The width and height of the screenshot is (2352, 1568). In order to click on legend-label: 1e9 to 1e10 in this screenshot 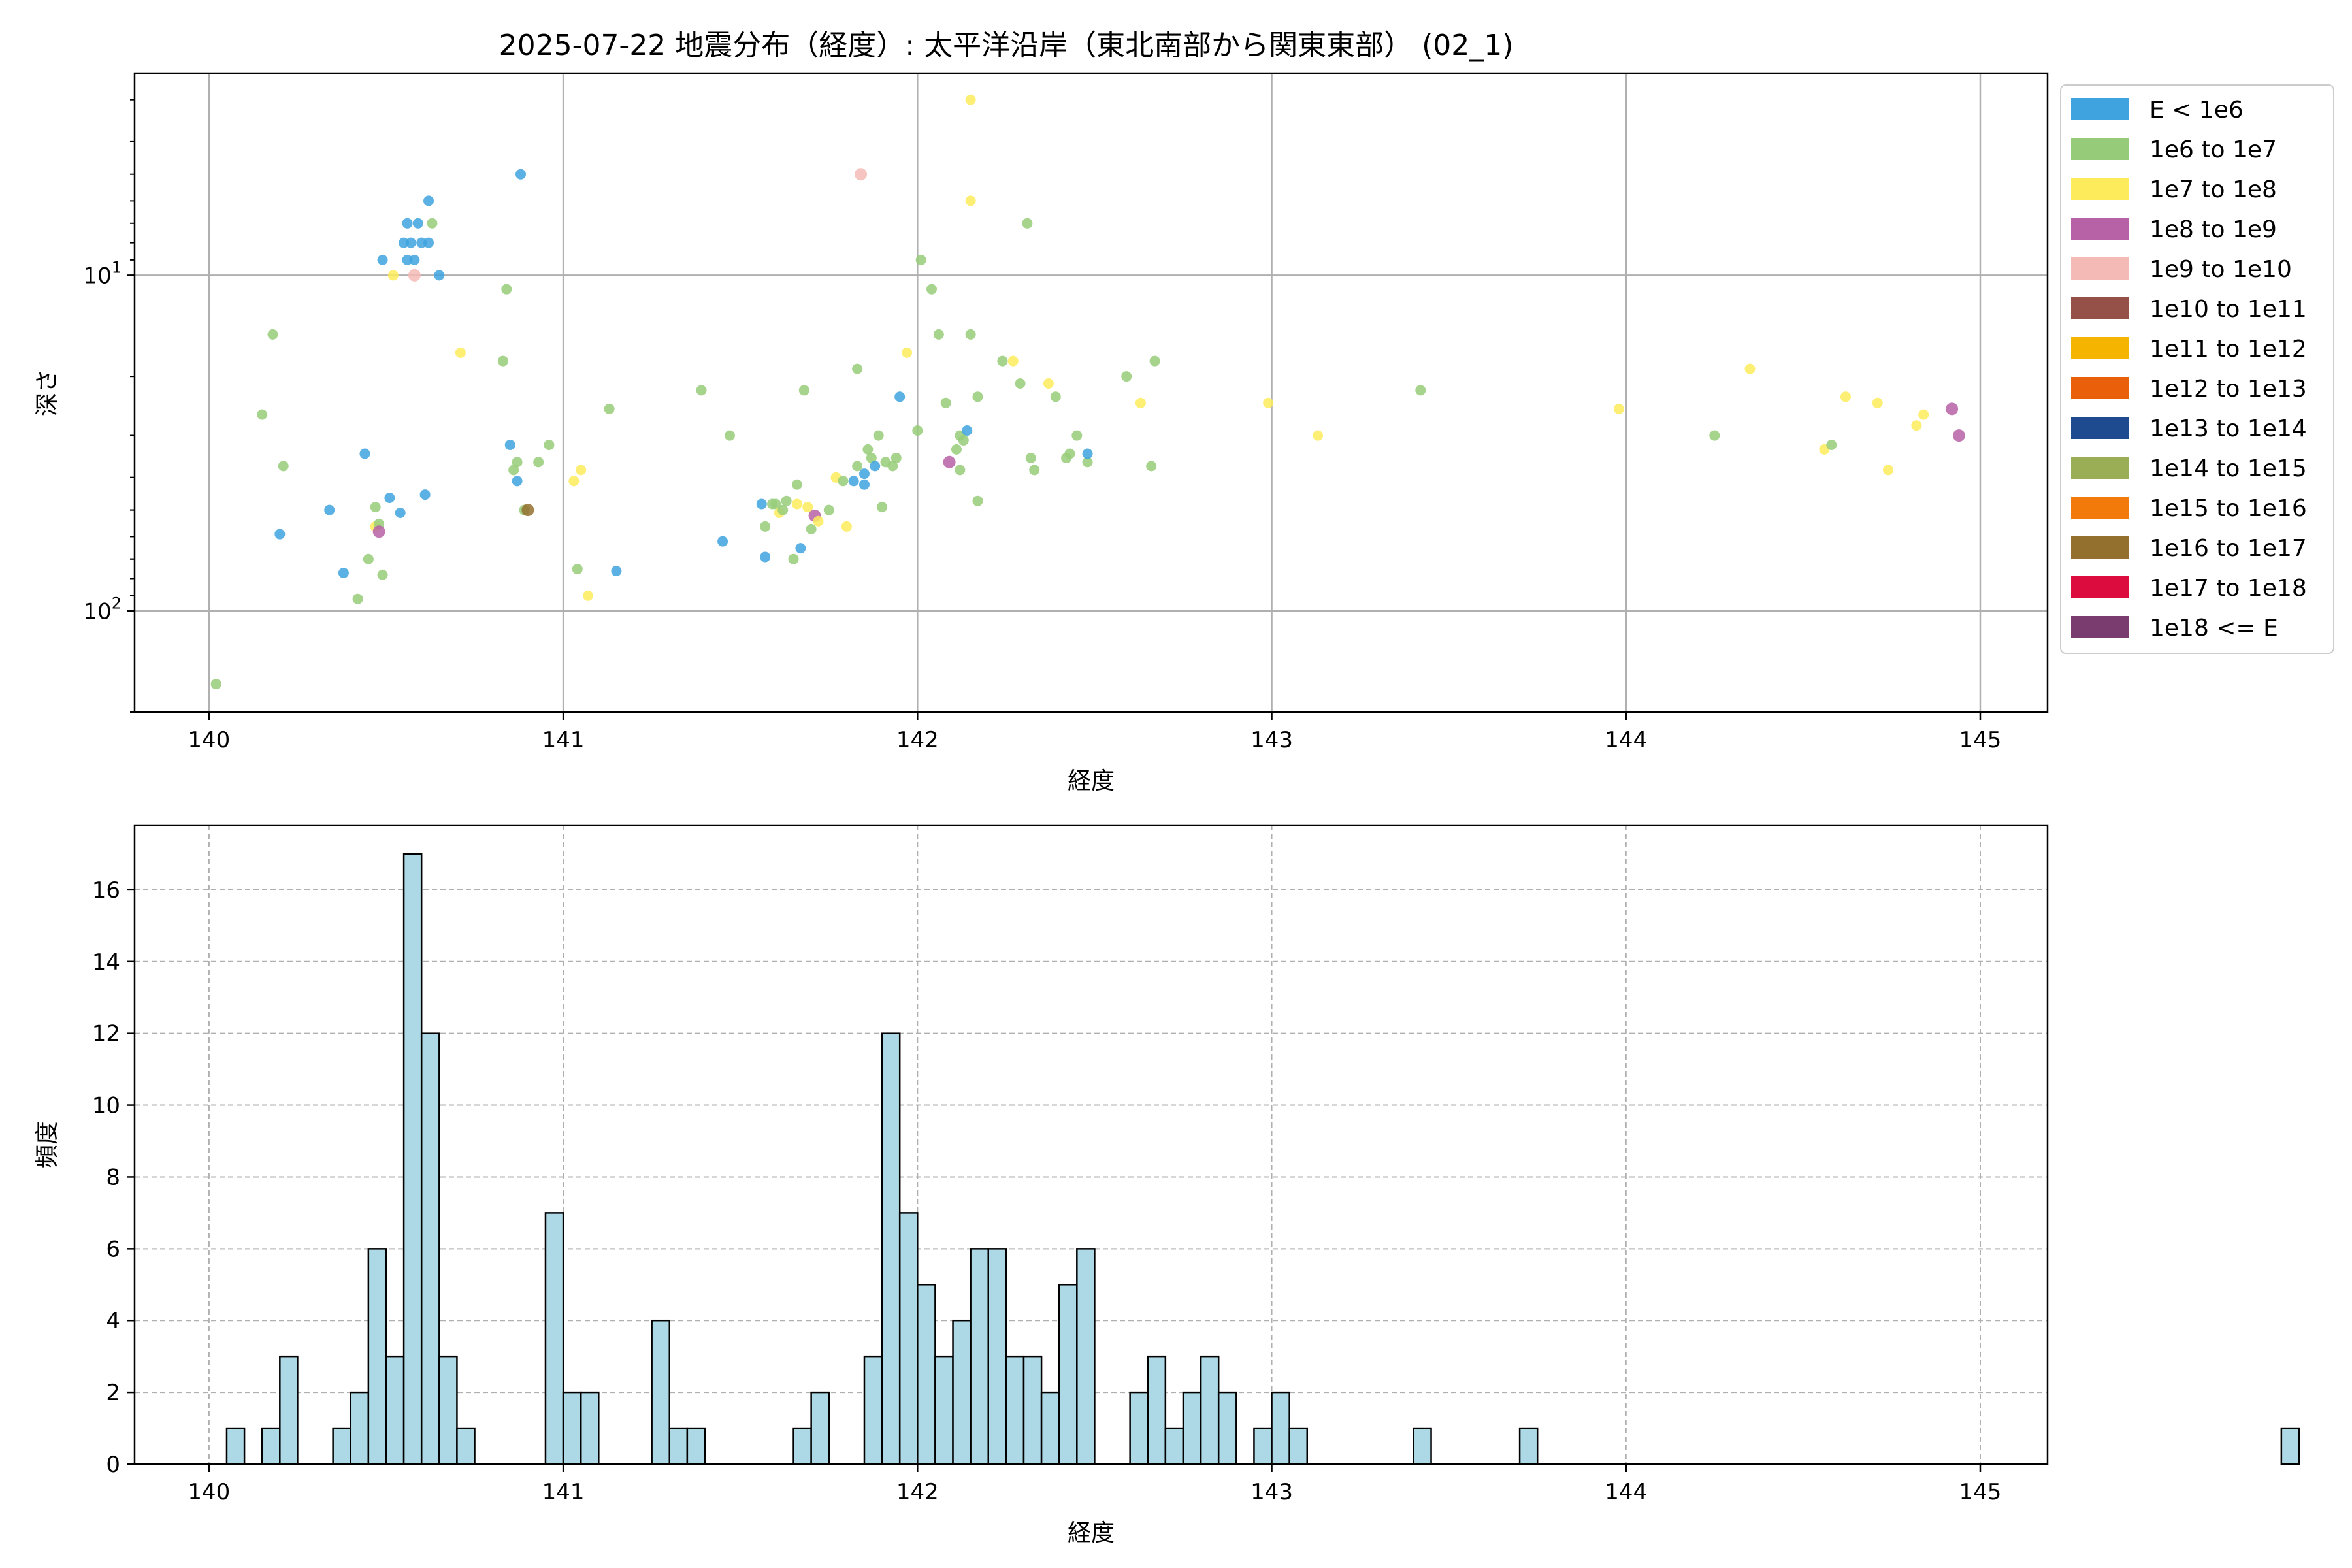, I will do `click(2220, 269)`.